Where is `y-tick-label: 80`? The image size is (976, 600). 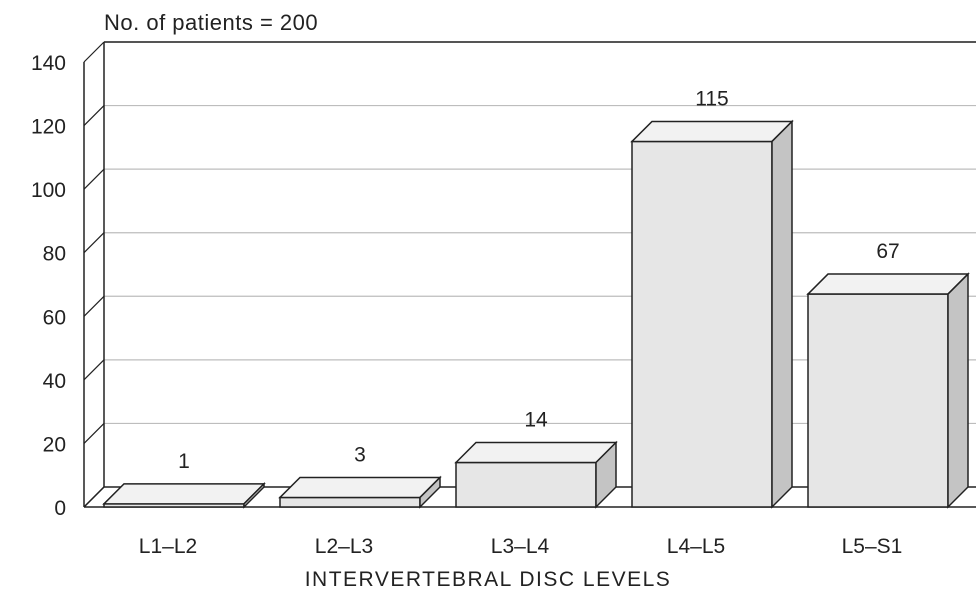
y-tick-label: 80 is located at coordinates (54, 254).